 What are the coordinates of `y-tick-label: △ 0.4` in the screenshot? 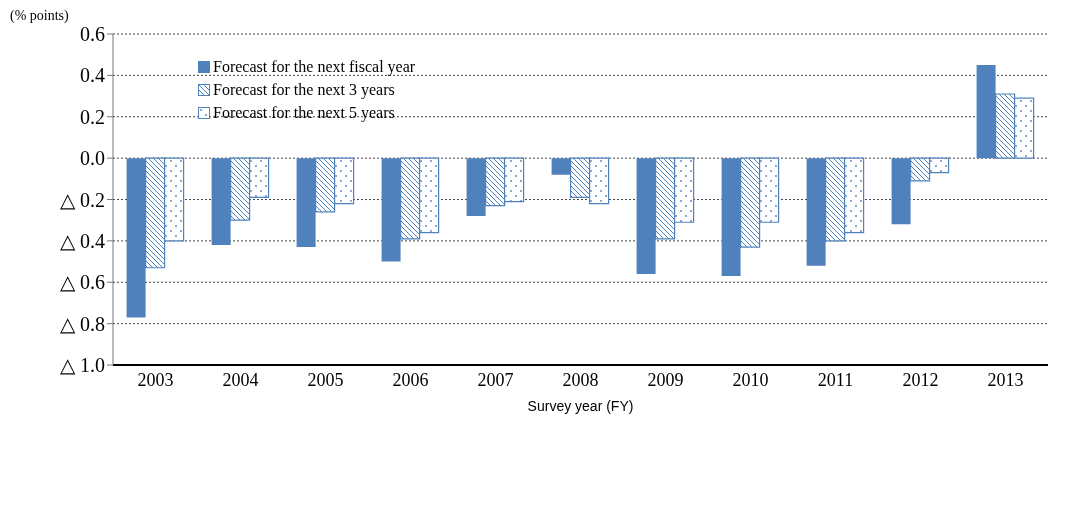 It's located at (82, 240).